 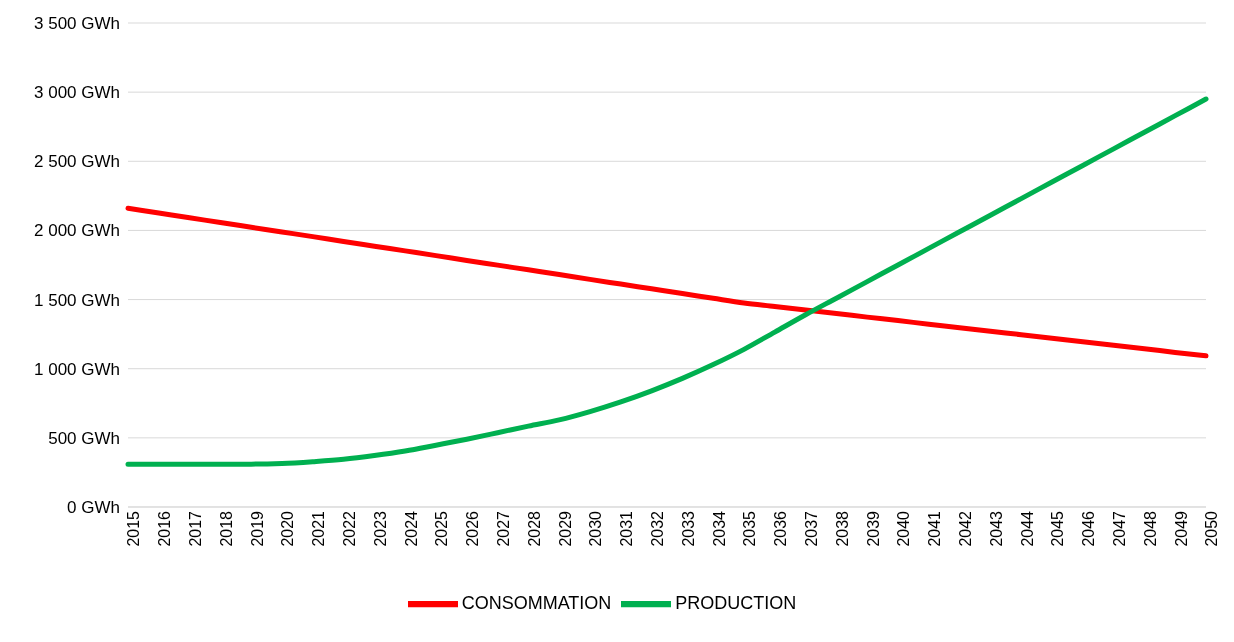 What do you see at coordinates (627, 528) in the screenshot?
I see `x-tick-label: 2031` at bounding box center [627, 528].